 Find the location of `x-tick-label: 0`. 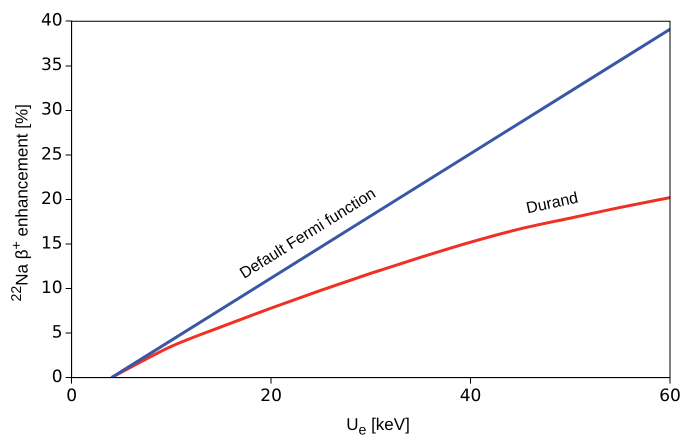

x-tick-label: 0 is located at coordinates (72, 396).